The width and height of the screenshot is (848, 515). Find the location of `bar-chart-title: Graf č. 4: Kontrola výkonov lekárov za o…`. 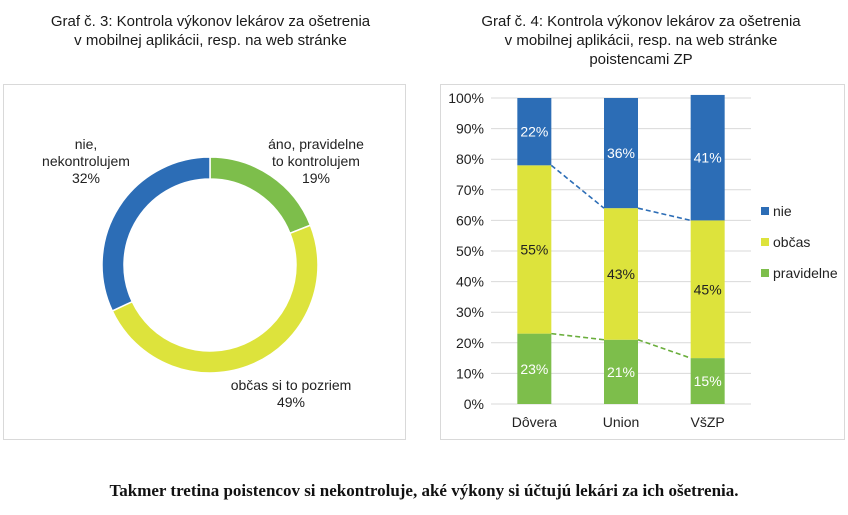

bar-chart-title: Graf č. 4: Kontrola výkonov lekárov za o… is located at coordinates (641, 40).